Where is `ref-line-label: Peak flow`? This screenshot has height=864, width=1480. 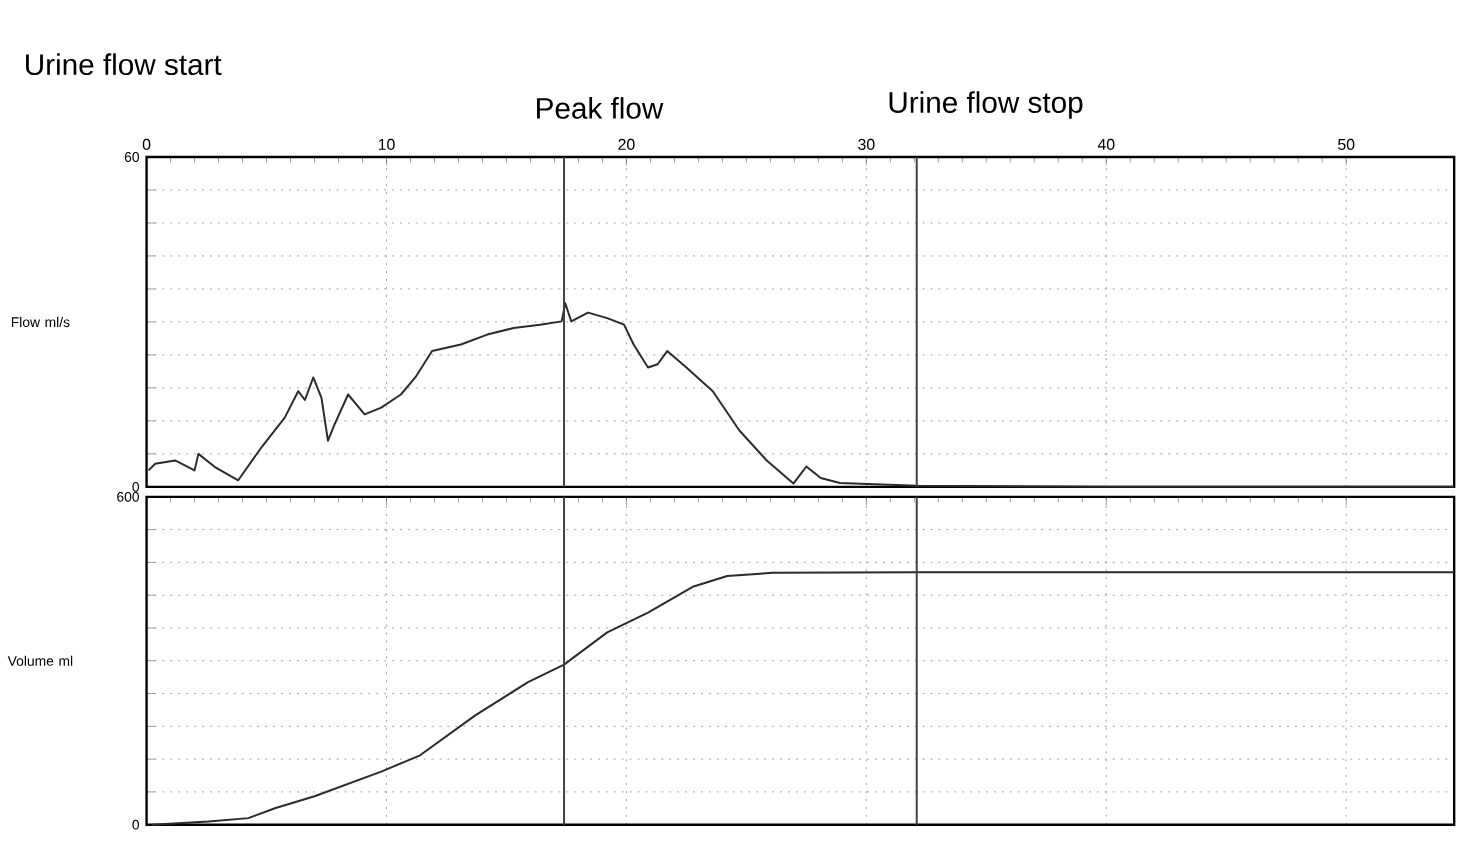 ref-line-label: Peak flow is located at coordinates (600, 107).